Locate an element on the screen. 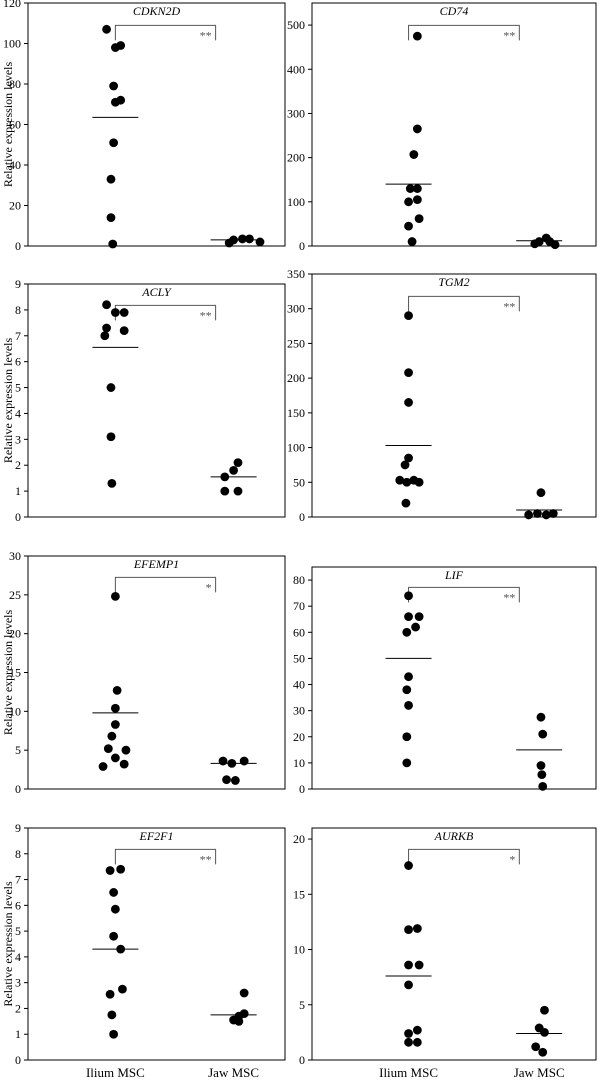  y-tick-label: 25 is located at coordinates (15, 595).